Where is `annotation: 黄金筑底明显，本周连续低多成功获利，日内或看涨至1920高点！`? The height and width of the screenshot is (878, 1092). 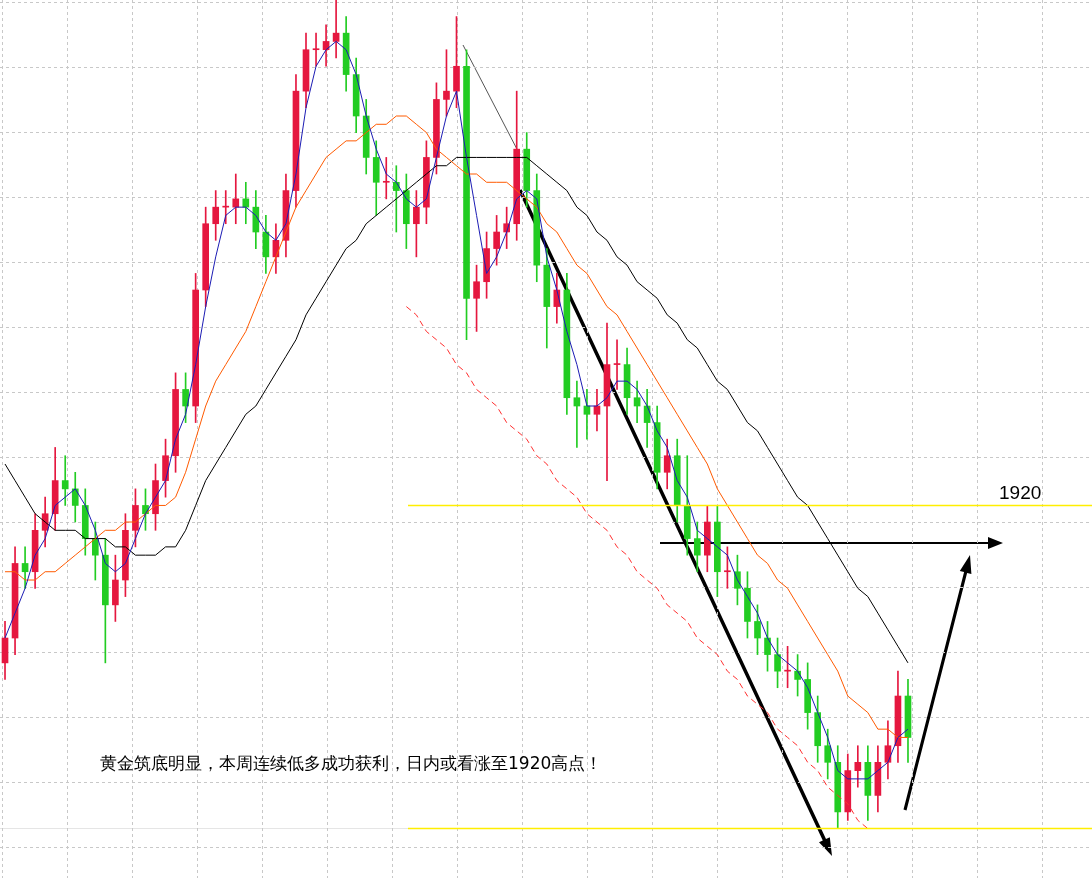
annotation: 黄金筑底明显，本周连续低多成功获利，日内或看涨至1920高点！ is located at coordinates (351, 763).